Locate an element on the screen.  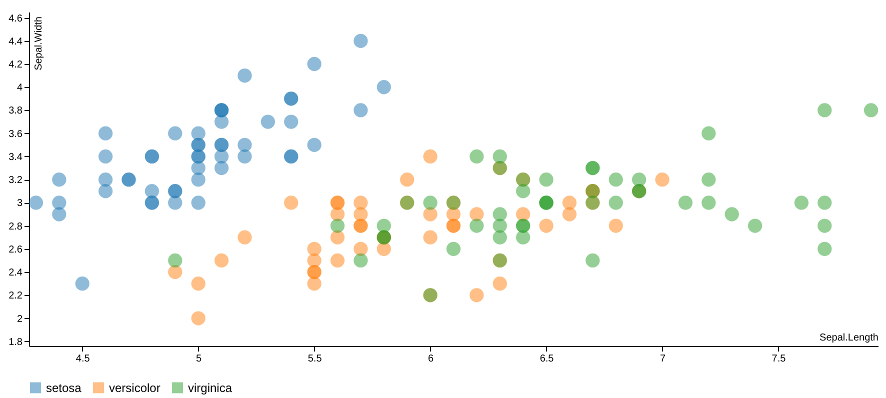
y-tick-label: 3 is located at coordinates (19, 204).